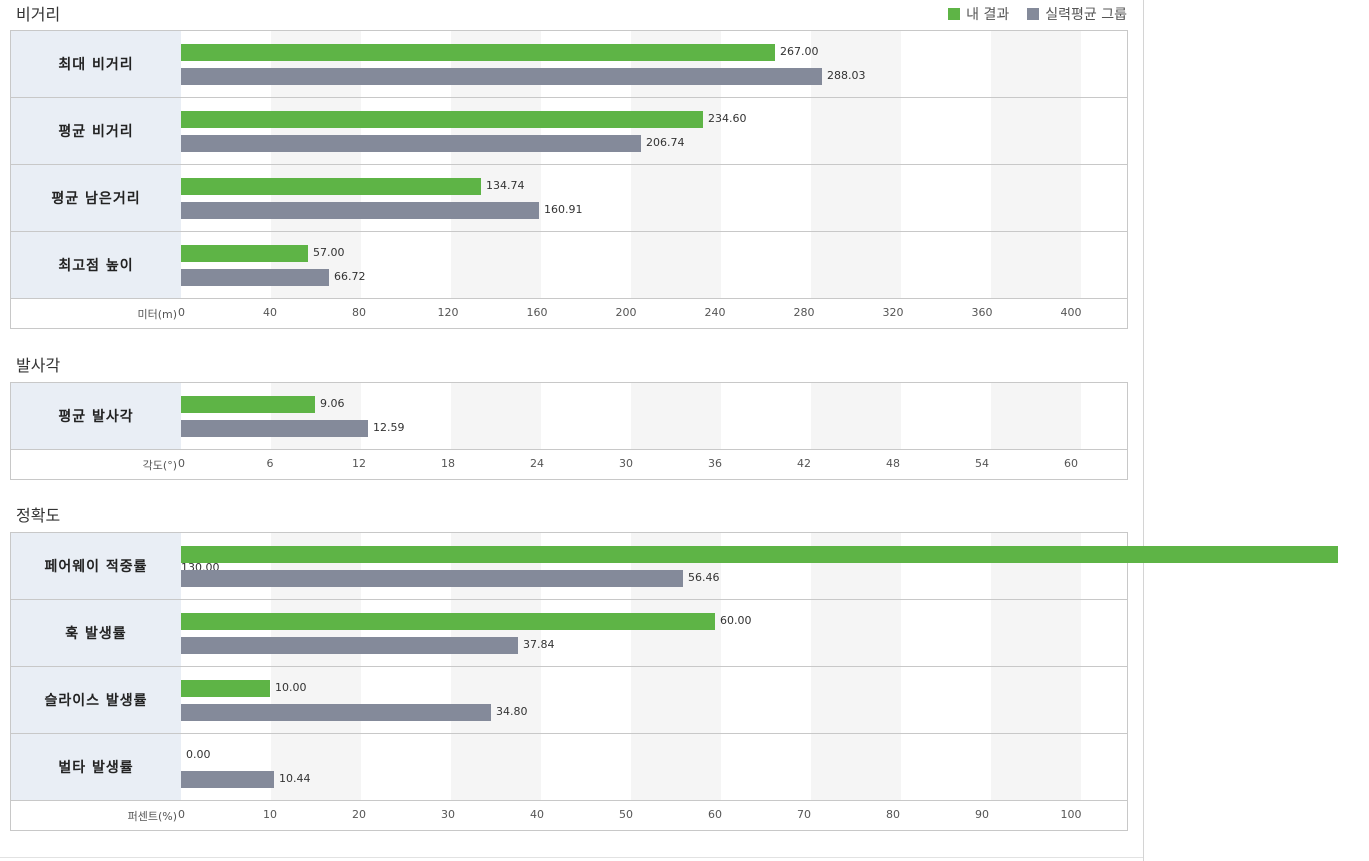 The width and height of the screenshot is (1369, 861). I want to click on x-tick-label: 30, so click(626, 463).